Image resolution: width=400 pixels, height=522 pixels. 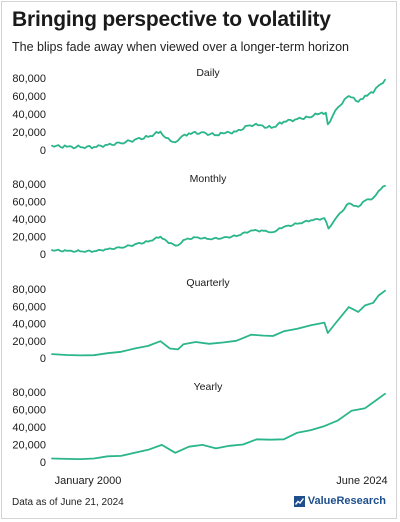 What do you see at coordinates (209, 179) in the screenshot?
I see `panel-title: Monthly` at bounding box center [209, 179].